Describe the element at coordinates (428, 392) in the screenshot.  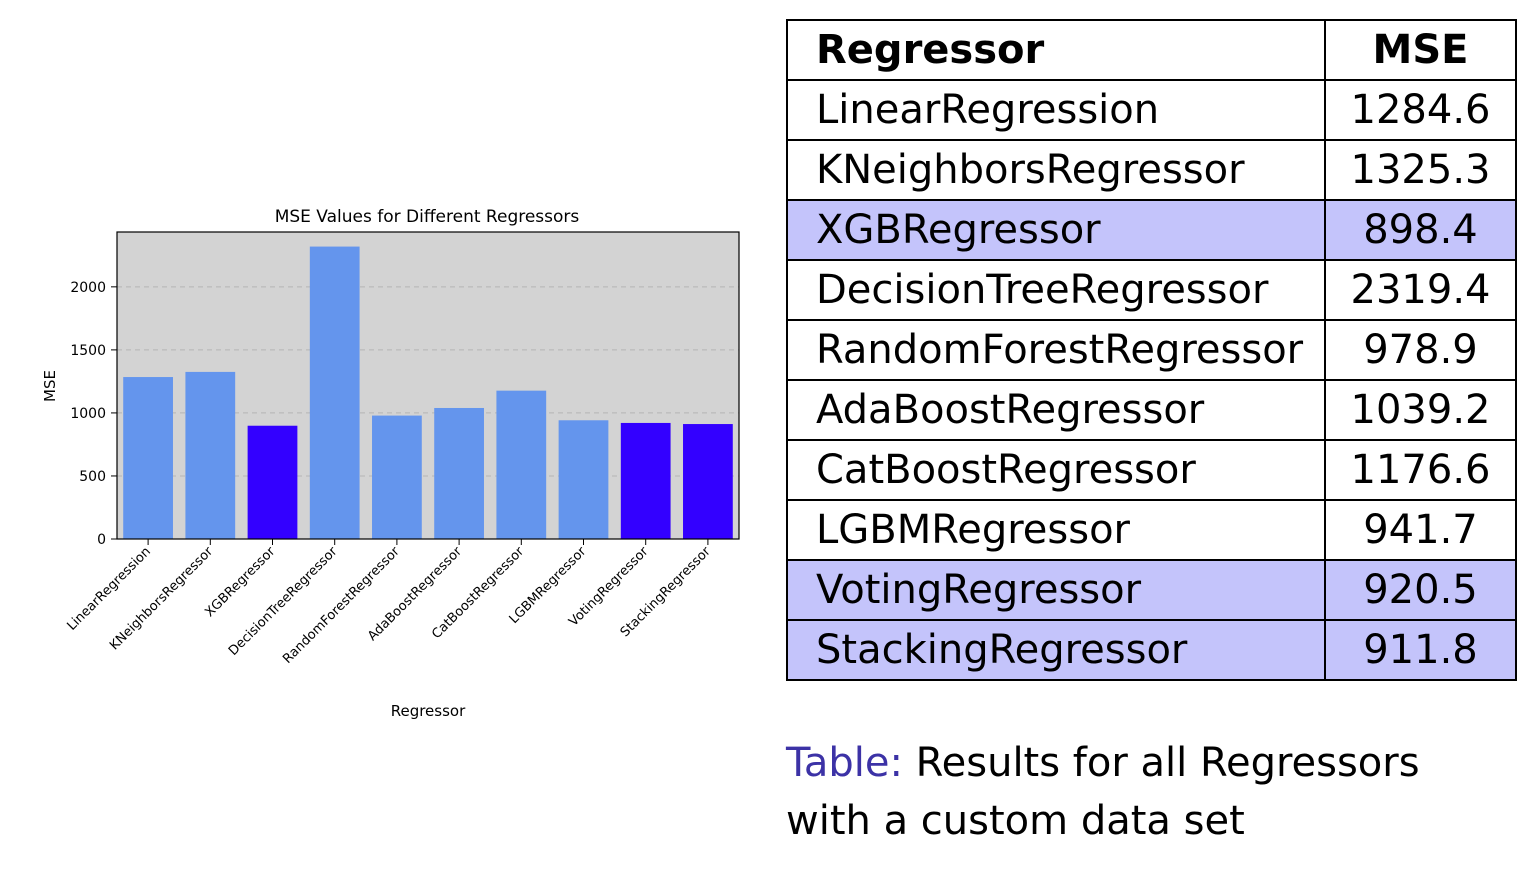
I see `bars` at that location.